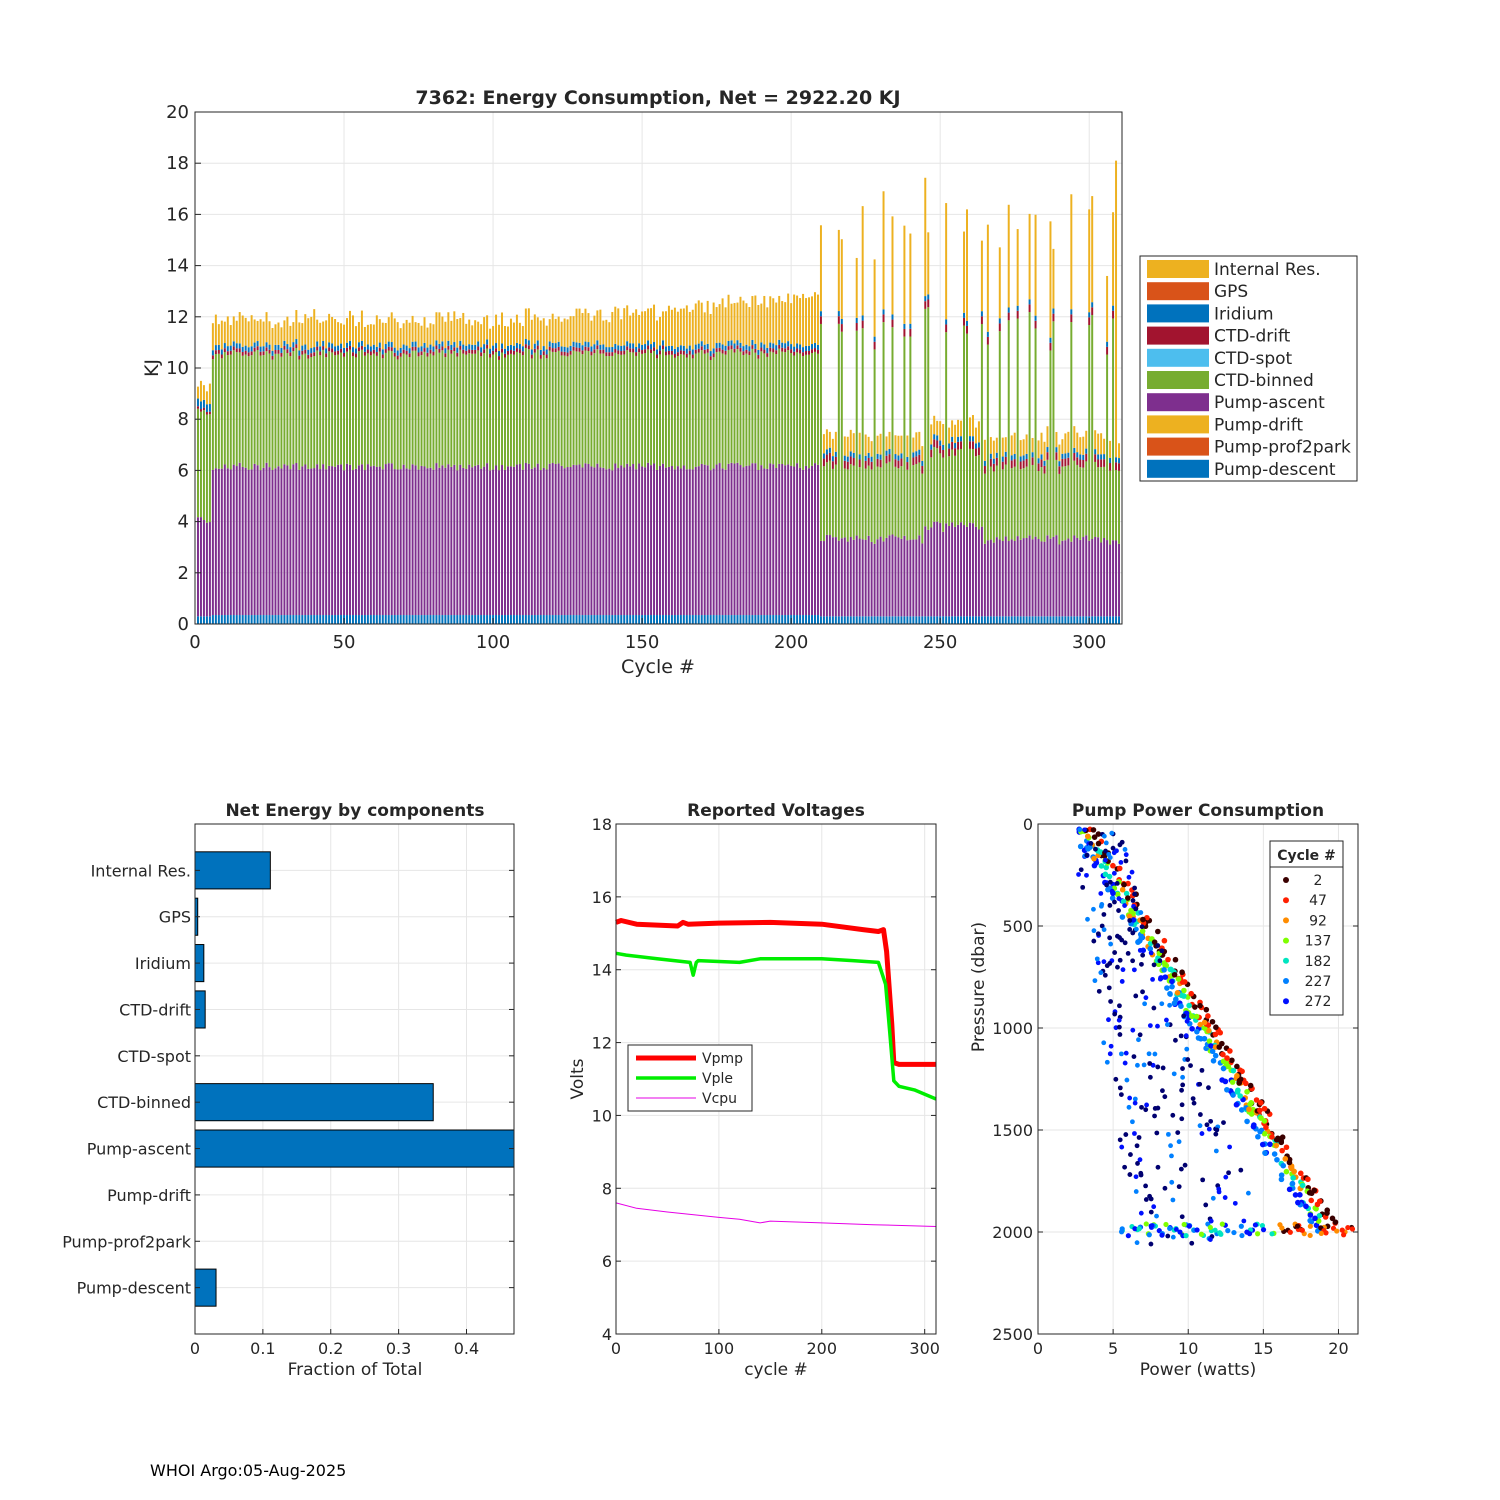  Describe the element at coordinates (924, 1348) in the screenshot. I see `voltage-xtick-label: 300` at that location.